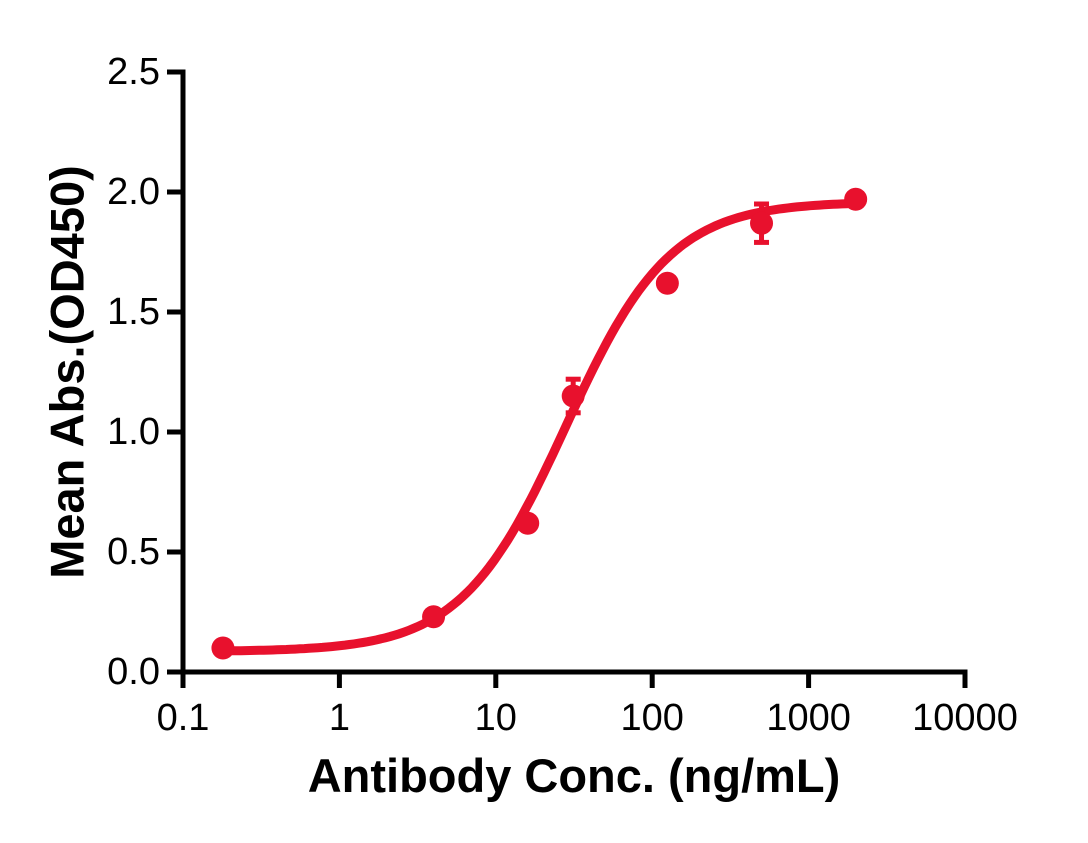 Image resolution: width=1088 pixels, height=843 pixels. Describe the element at coordinates (339, 718) in the screenshot. I see `x-tick-label: 1` at that location.